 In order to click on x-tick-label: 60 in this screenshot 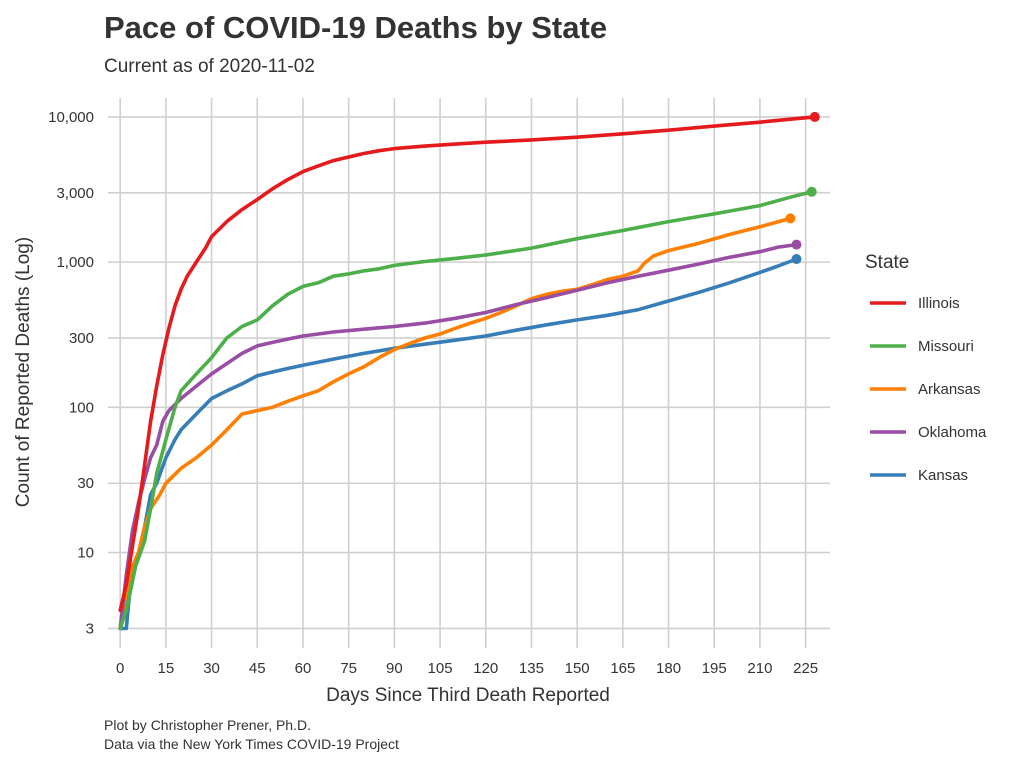, I will do `click(303, 668)`.